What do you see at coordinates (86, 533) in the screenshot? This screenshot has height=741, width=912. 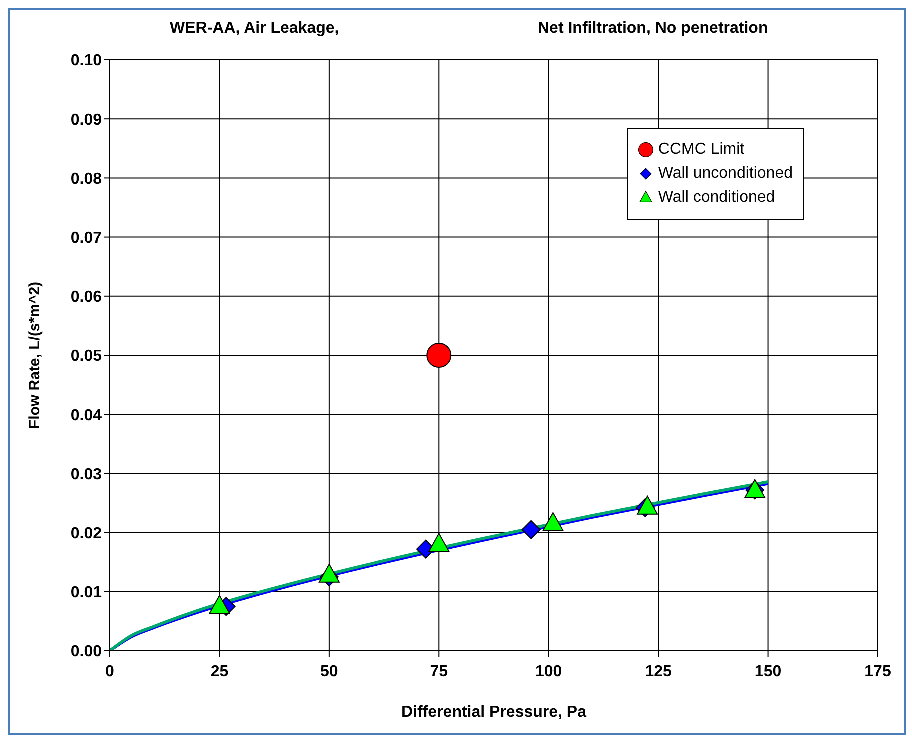 I see `y-tick-label: 0.02` at bounding box center [86, 533].